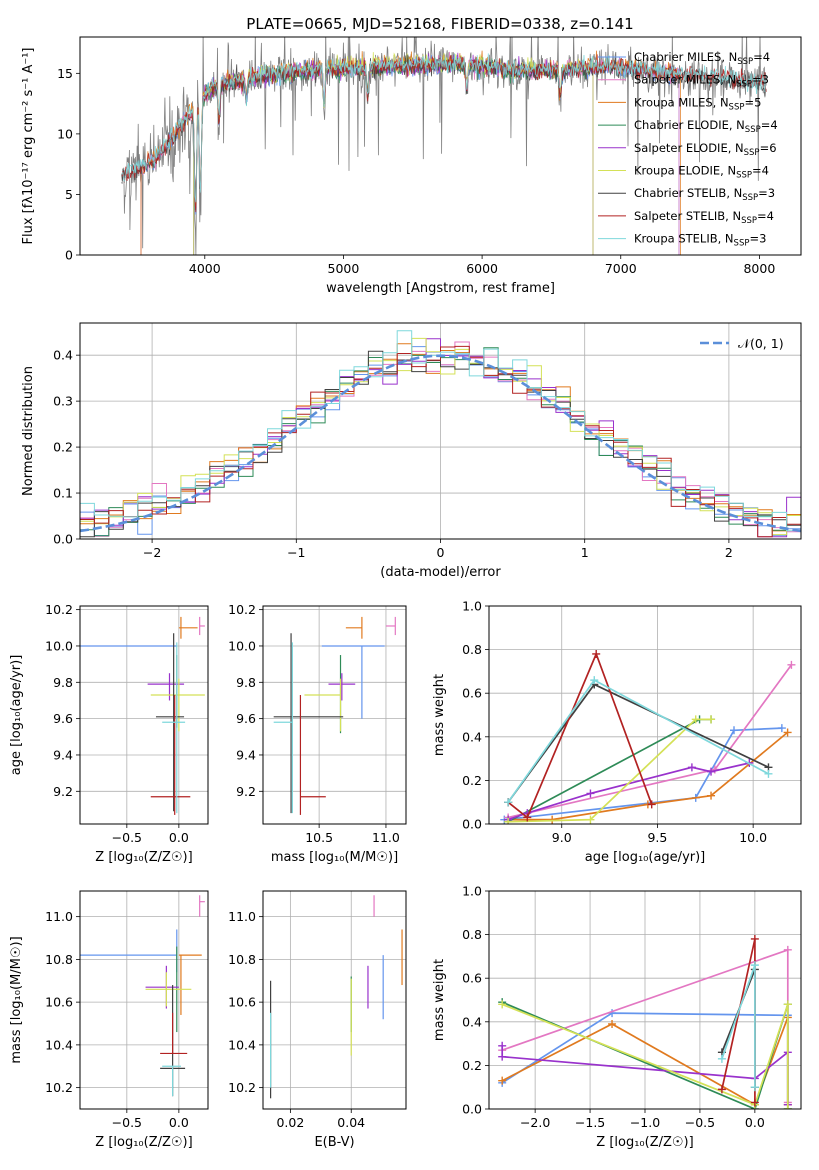  Describe the element at coordinates (179, 837) in the screenshot. I see `x-tick-label: 0.0` at that location.